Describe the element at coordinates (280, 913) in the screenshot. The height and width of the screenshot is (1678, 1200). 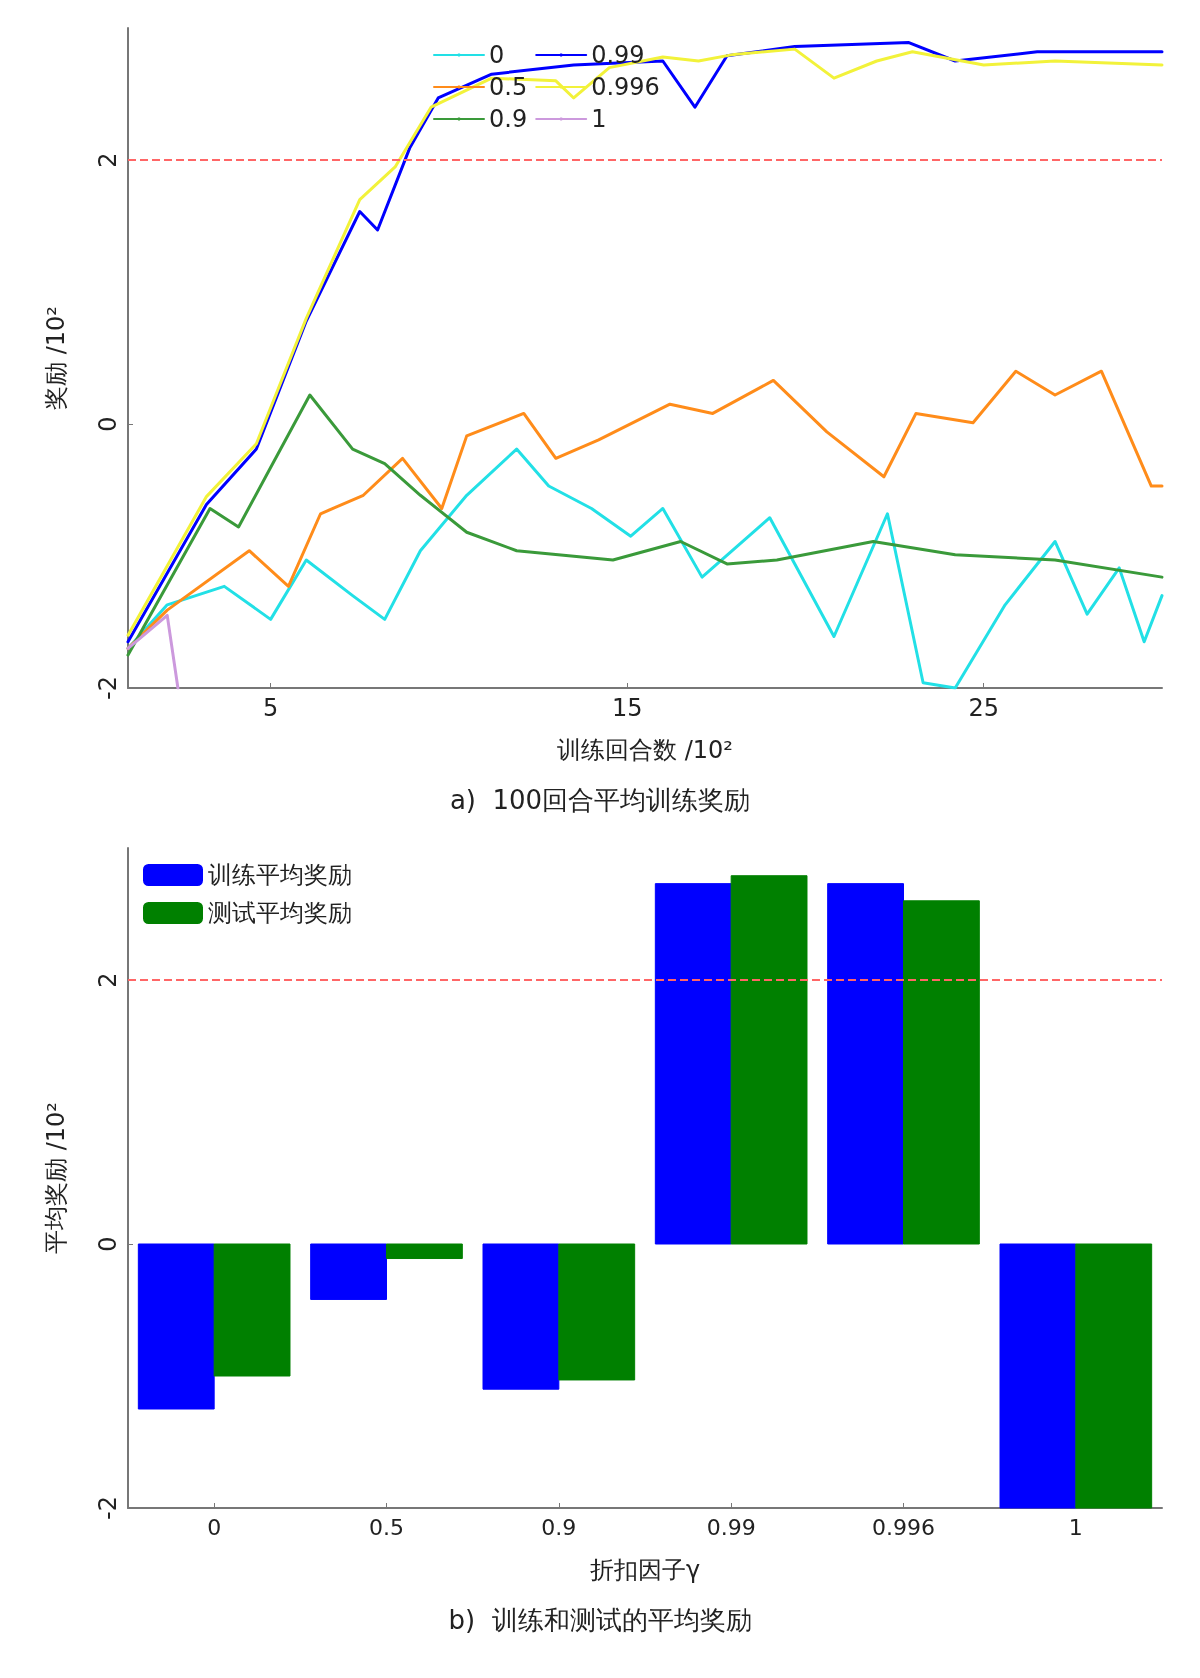
I see `legend-label: 测试平均奖励` at that location.